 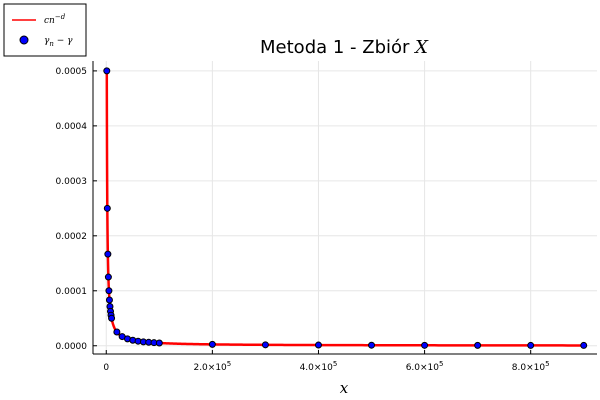 What do you see at coordinates (76, 209) in the screenshot?
I see `y-axis-ticks: 0.0000 0.0001 0.0002 0.0003 0.0004 0.0005` at bounding box center [76, 209].